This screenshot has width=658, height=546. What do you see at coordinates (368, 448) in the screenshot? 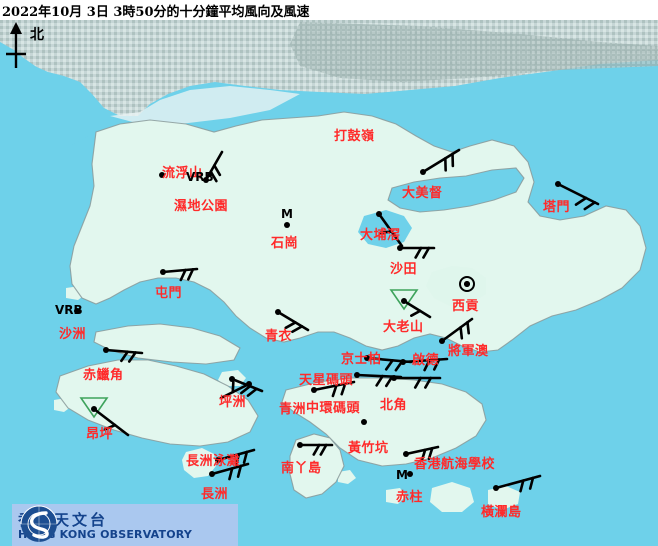
I see `station-label: 黃竹坑` at bounding box center [368, 448].